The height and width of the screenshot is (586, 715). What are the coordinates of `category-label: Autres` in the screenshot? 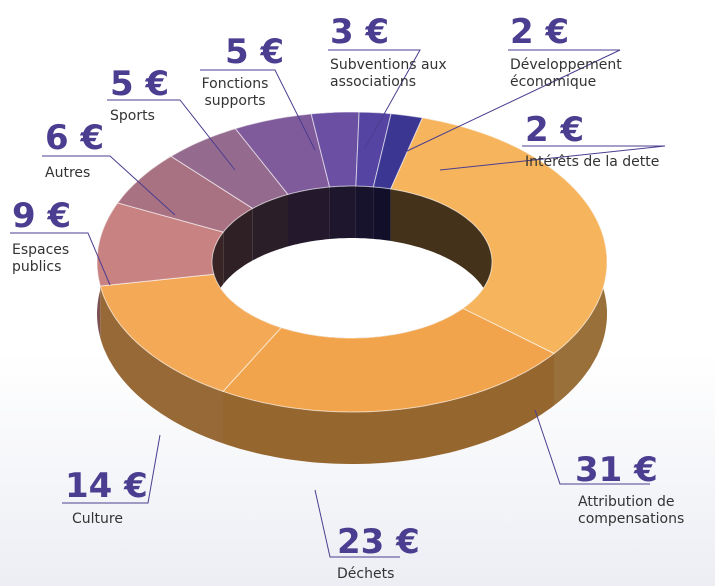 It's located at (68, 173).